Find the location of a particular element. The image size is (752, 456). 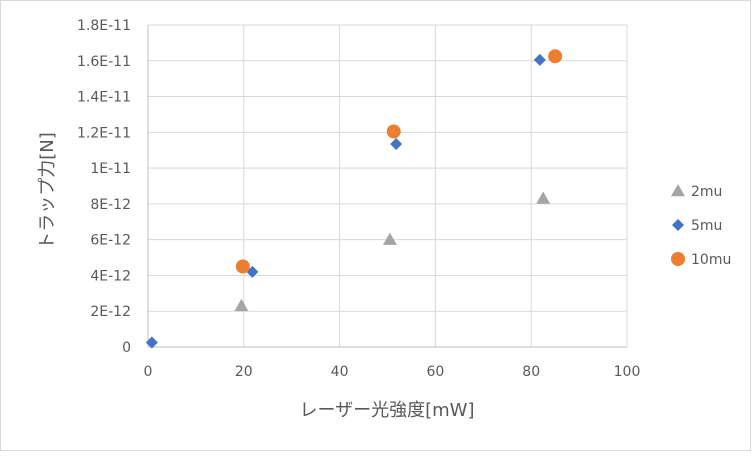

y-tick-label: 0 is located at coordinates (126, 348).